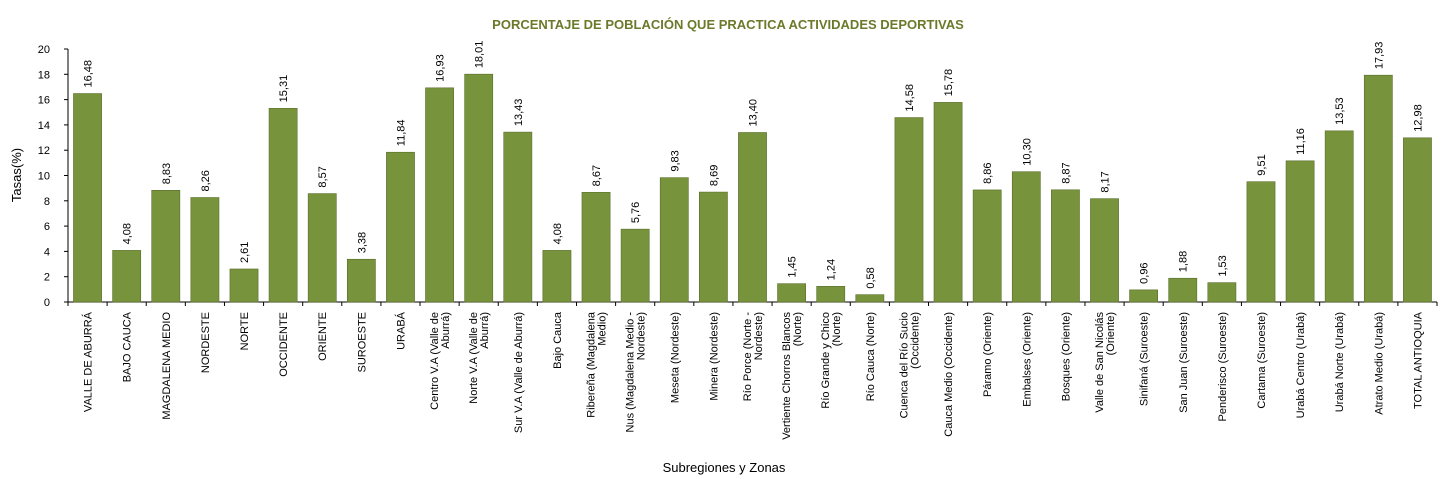 The image size is (1455, 479). I want to click on x-tick-label: MAGDALENA MEDIO, so click(167, 366).